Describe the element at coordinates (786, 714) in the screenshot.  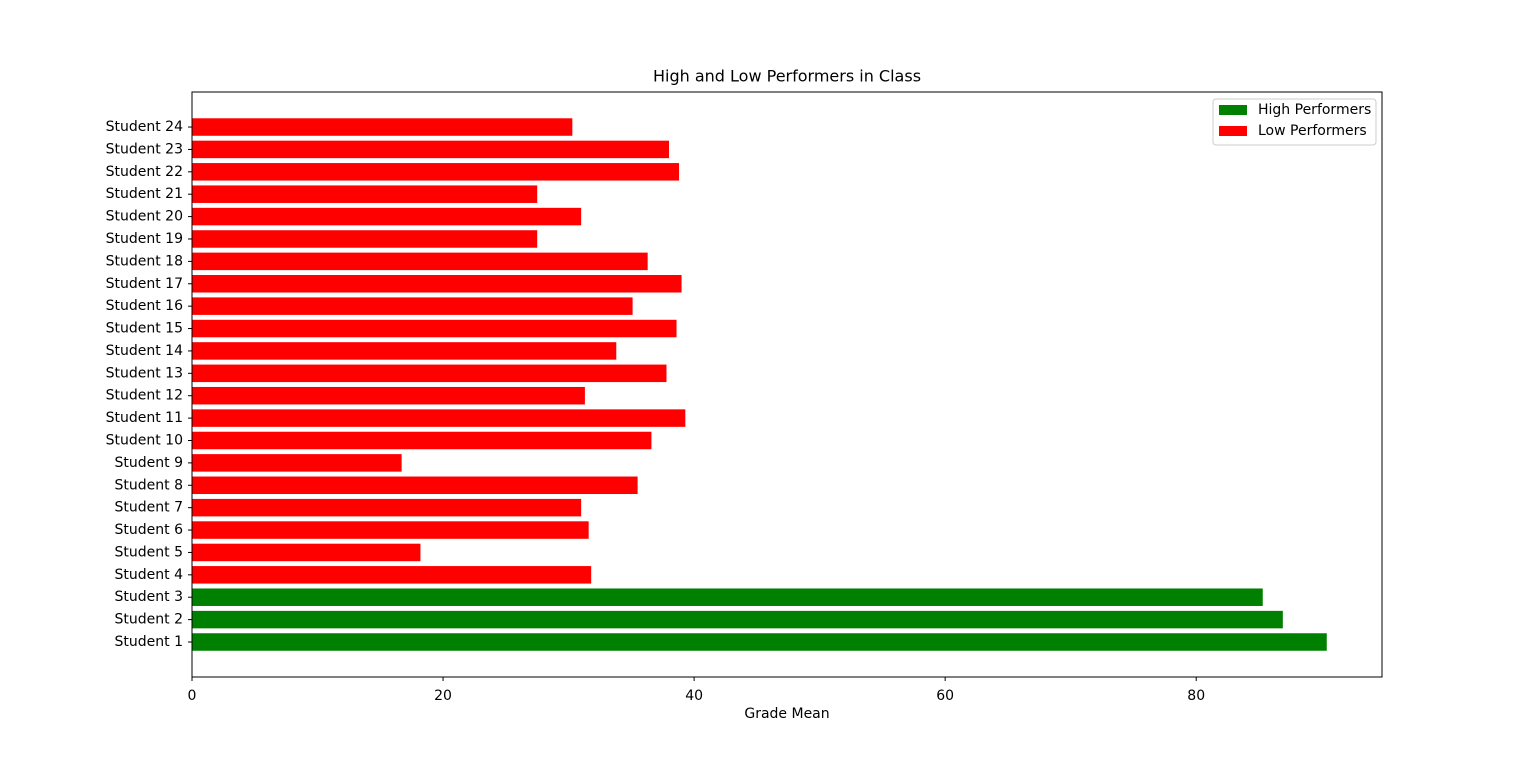
I see `x-axis-label: Grade Mean` at that location.